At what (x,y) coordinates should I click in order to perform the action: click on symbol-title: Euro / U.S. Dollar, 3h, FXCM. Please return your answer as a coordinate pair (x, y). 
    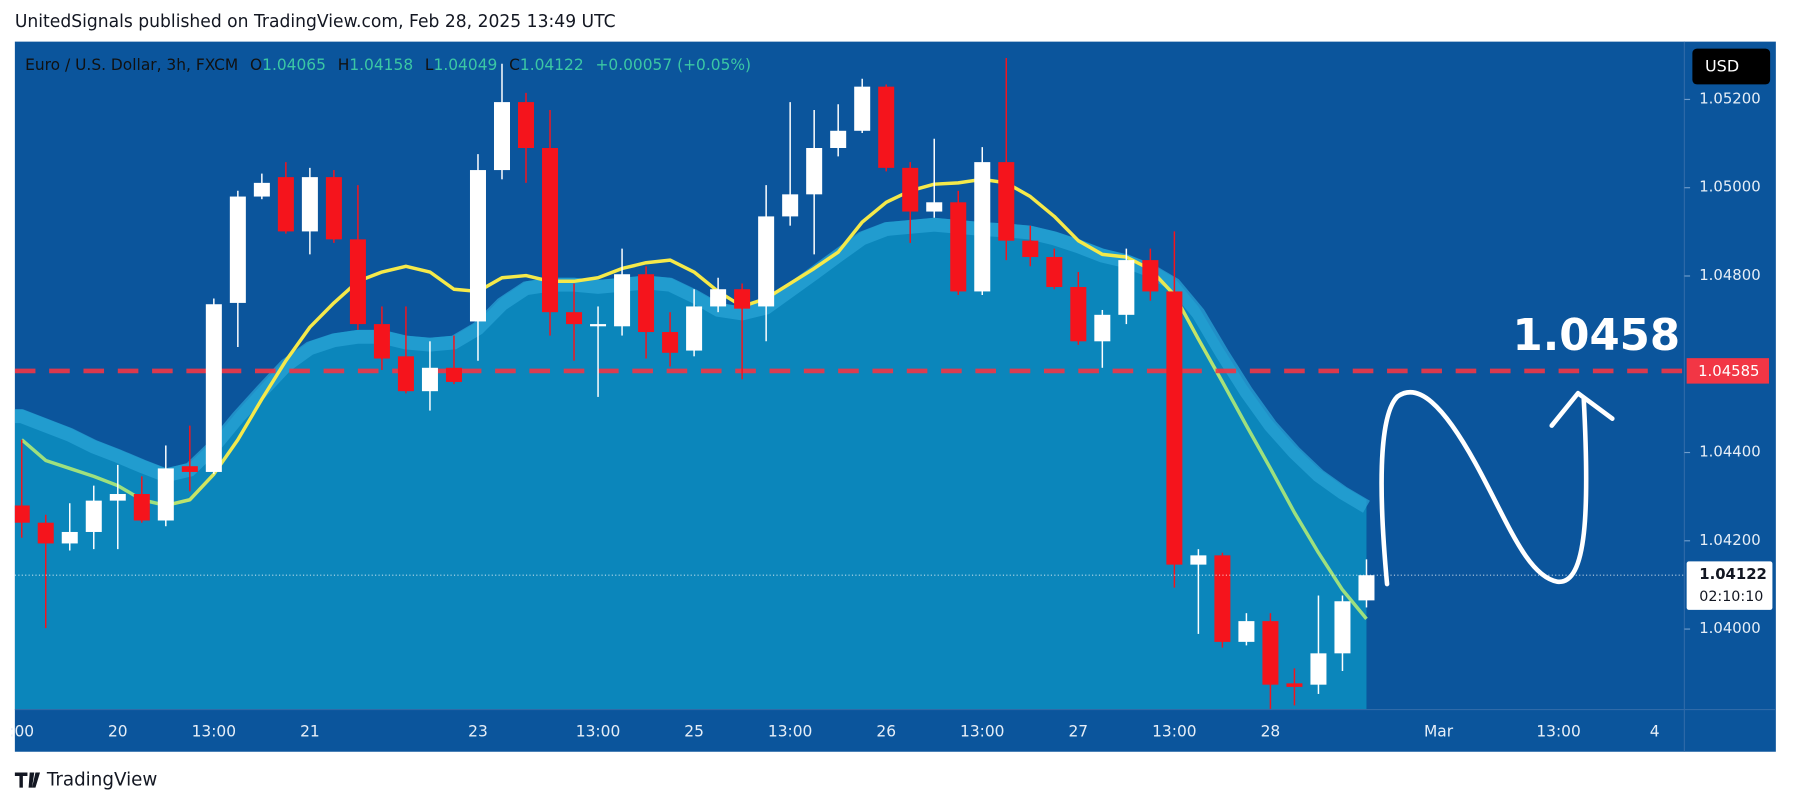
    Looking at the image, I should click on (131, 64).